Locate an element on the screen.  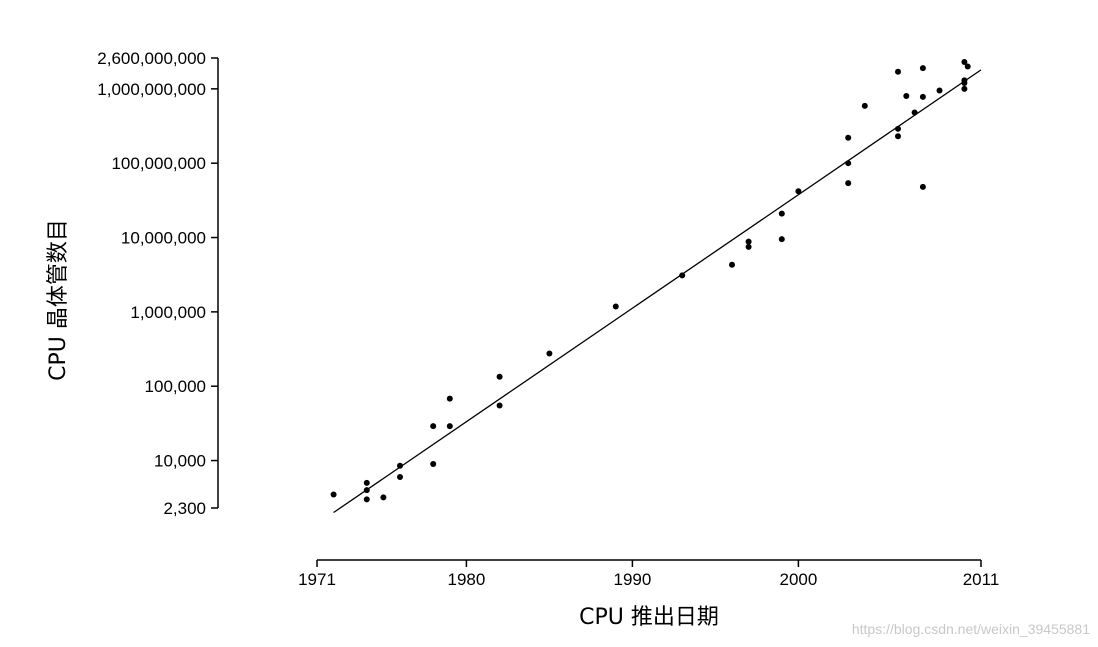
y-tick-label: 1,000,000 is located at coordinates (168, 312).